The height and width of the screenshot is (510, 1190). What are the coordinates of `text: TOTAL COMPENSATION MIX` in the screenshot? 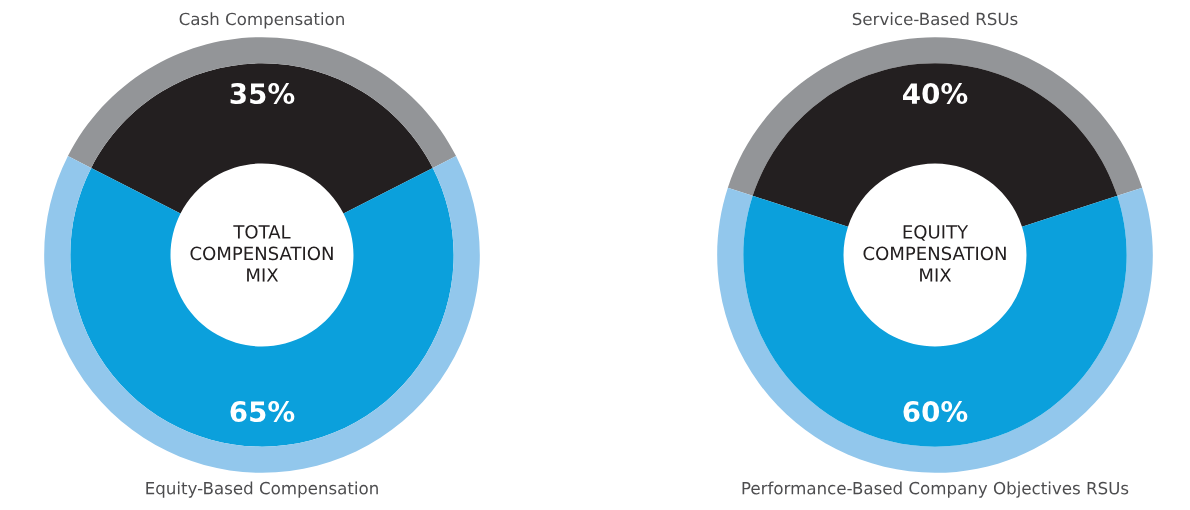 It's located at (261, 253).